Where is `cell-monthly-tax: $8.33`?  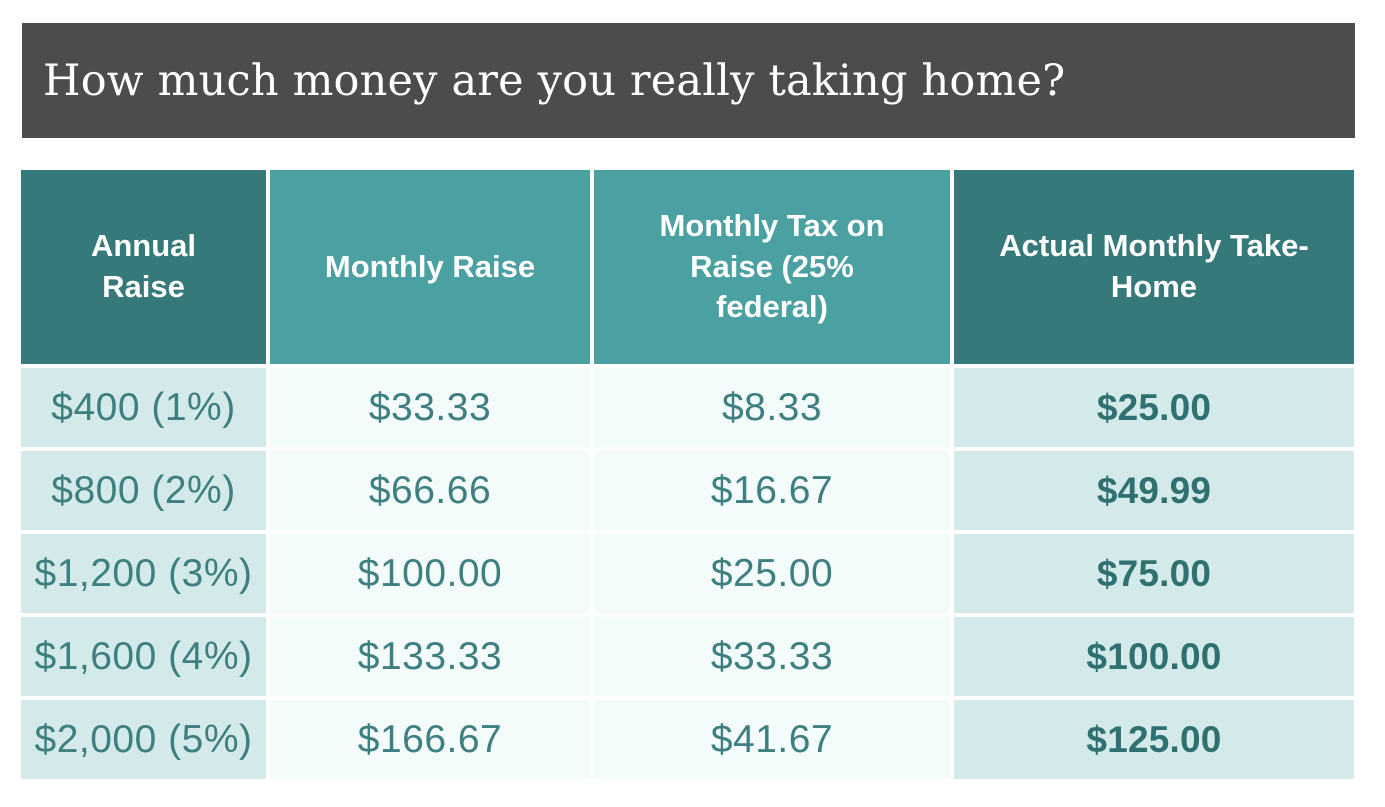 cell-monthly-tax: $8.33 is located at coordinates (772, 407).